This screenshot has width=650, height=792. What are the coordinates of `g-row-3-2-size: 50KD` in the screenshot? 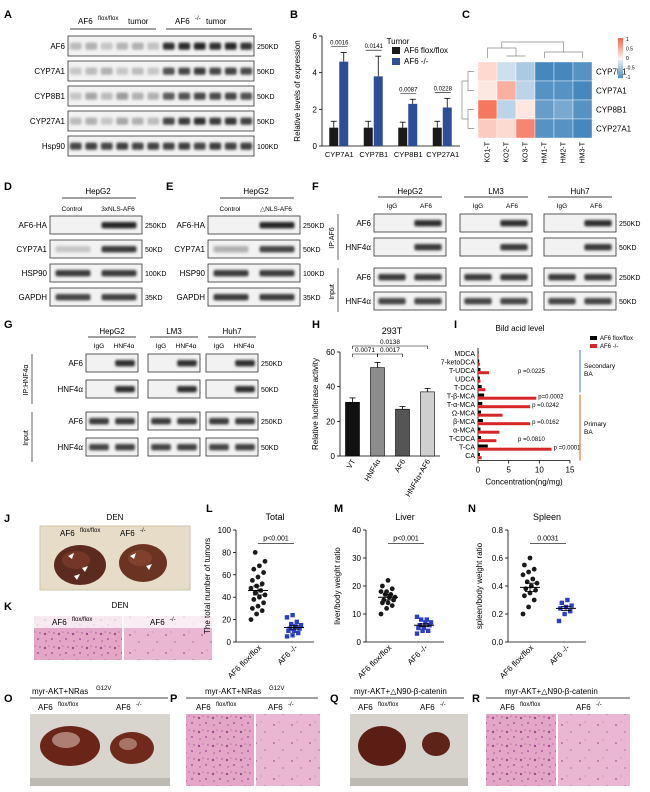 It's located at (270, 448).